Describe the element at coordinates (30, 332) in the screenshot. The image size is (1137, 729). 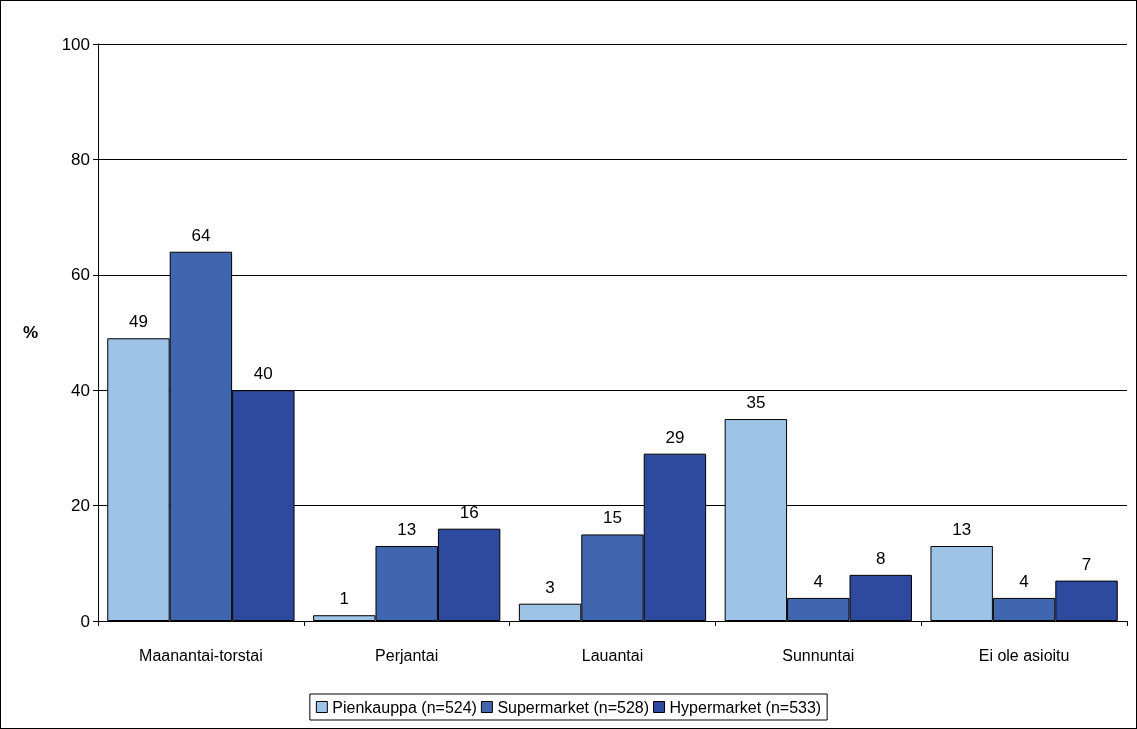
I see `y-axis-title: %` at that location.